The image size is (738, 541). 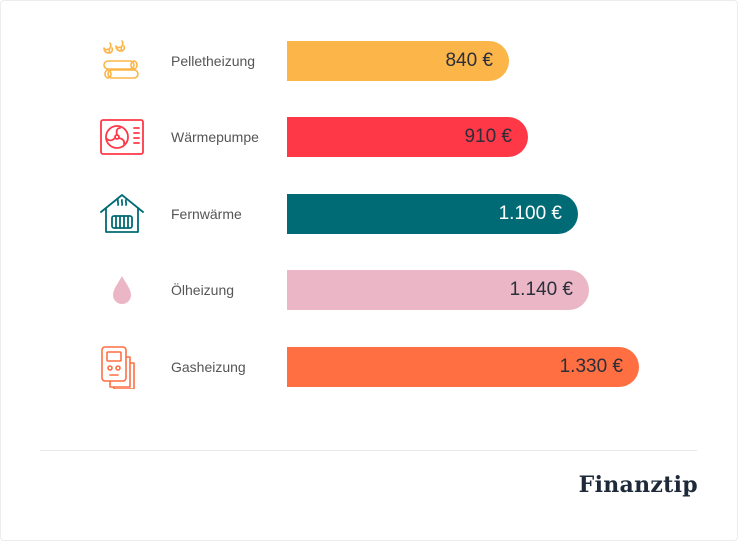 What do you see at coordinates (438, 290) in the screenshot?
I see `bar: 1.140 €` at bounding box center [438, 290].